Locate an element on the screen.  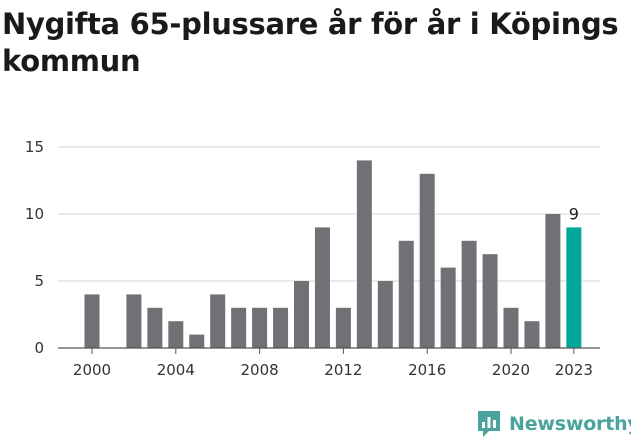
data-label-2023: 9 is located at coordinates (574, 213).